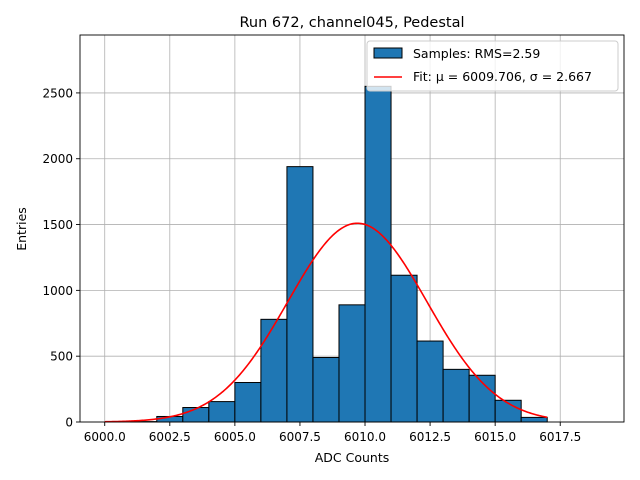 The width and height of the screenshot is (640, 480). I want to click on x-tick-label: 6007.5, so click(300, 437).